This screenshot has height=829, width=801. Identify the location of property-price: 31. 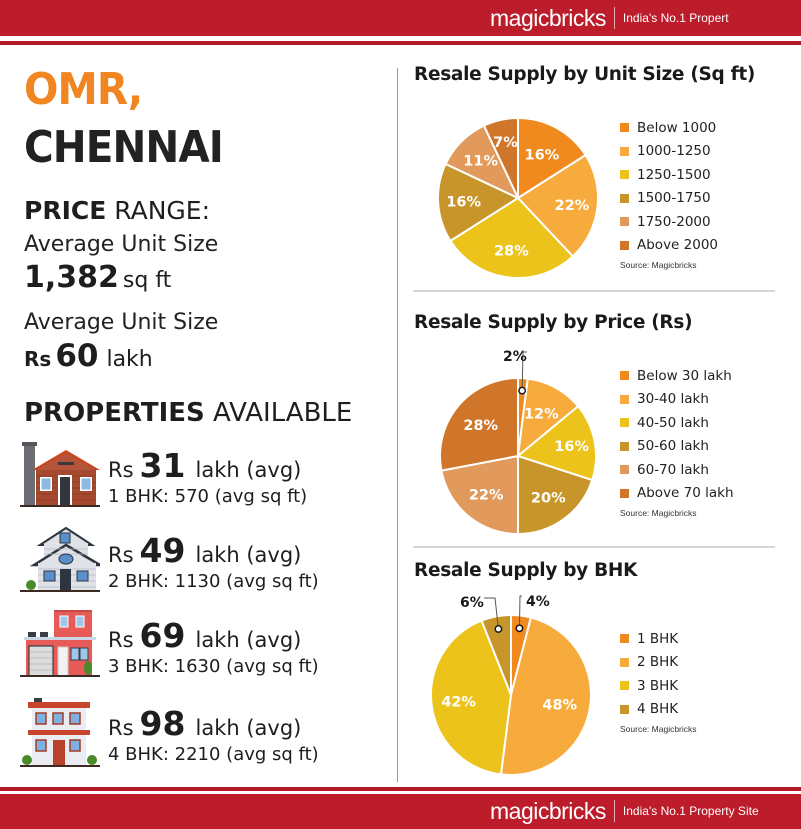
(162, 465).